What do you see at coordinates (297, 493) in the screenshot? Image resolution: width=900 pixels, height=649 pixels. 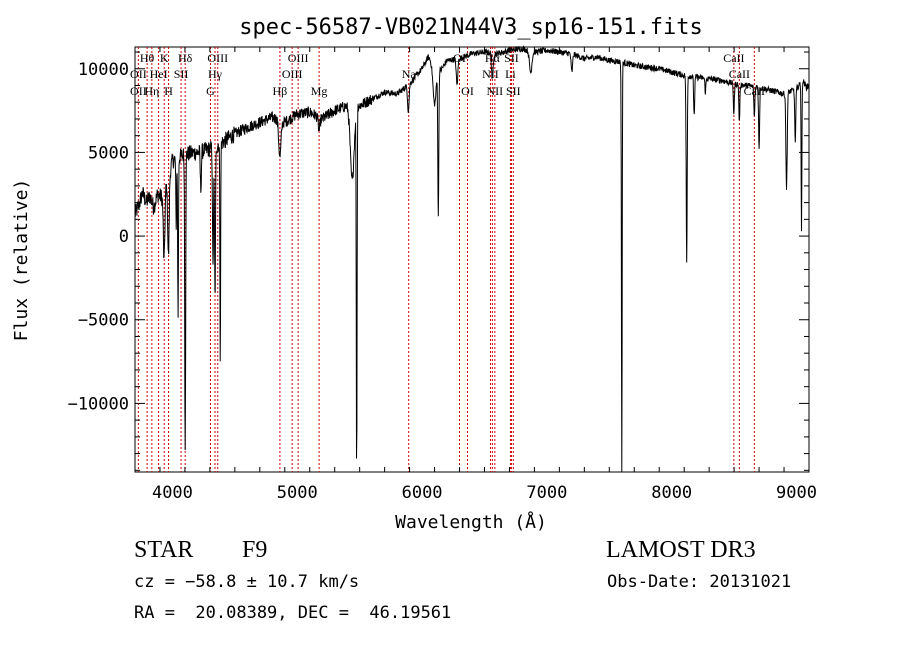 I see `x-tick-label: 5000` at bounding box center [297, 493].